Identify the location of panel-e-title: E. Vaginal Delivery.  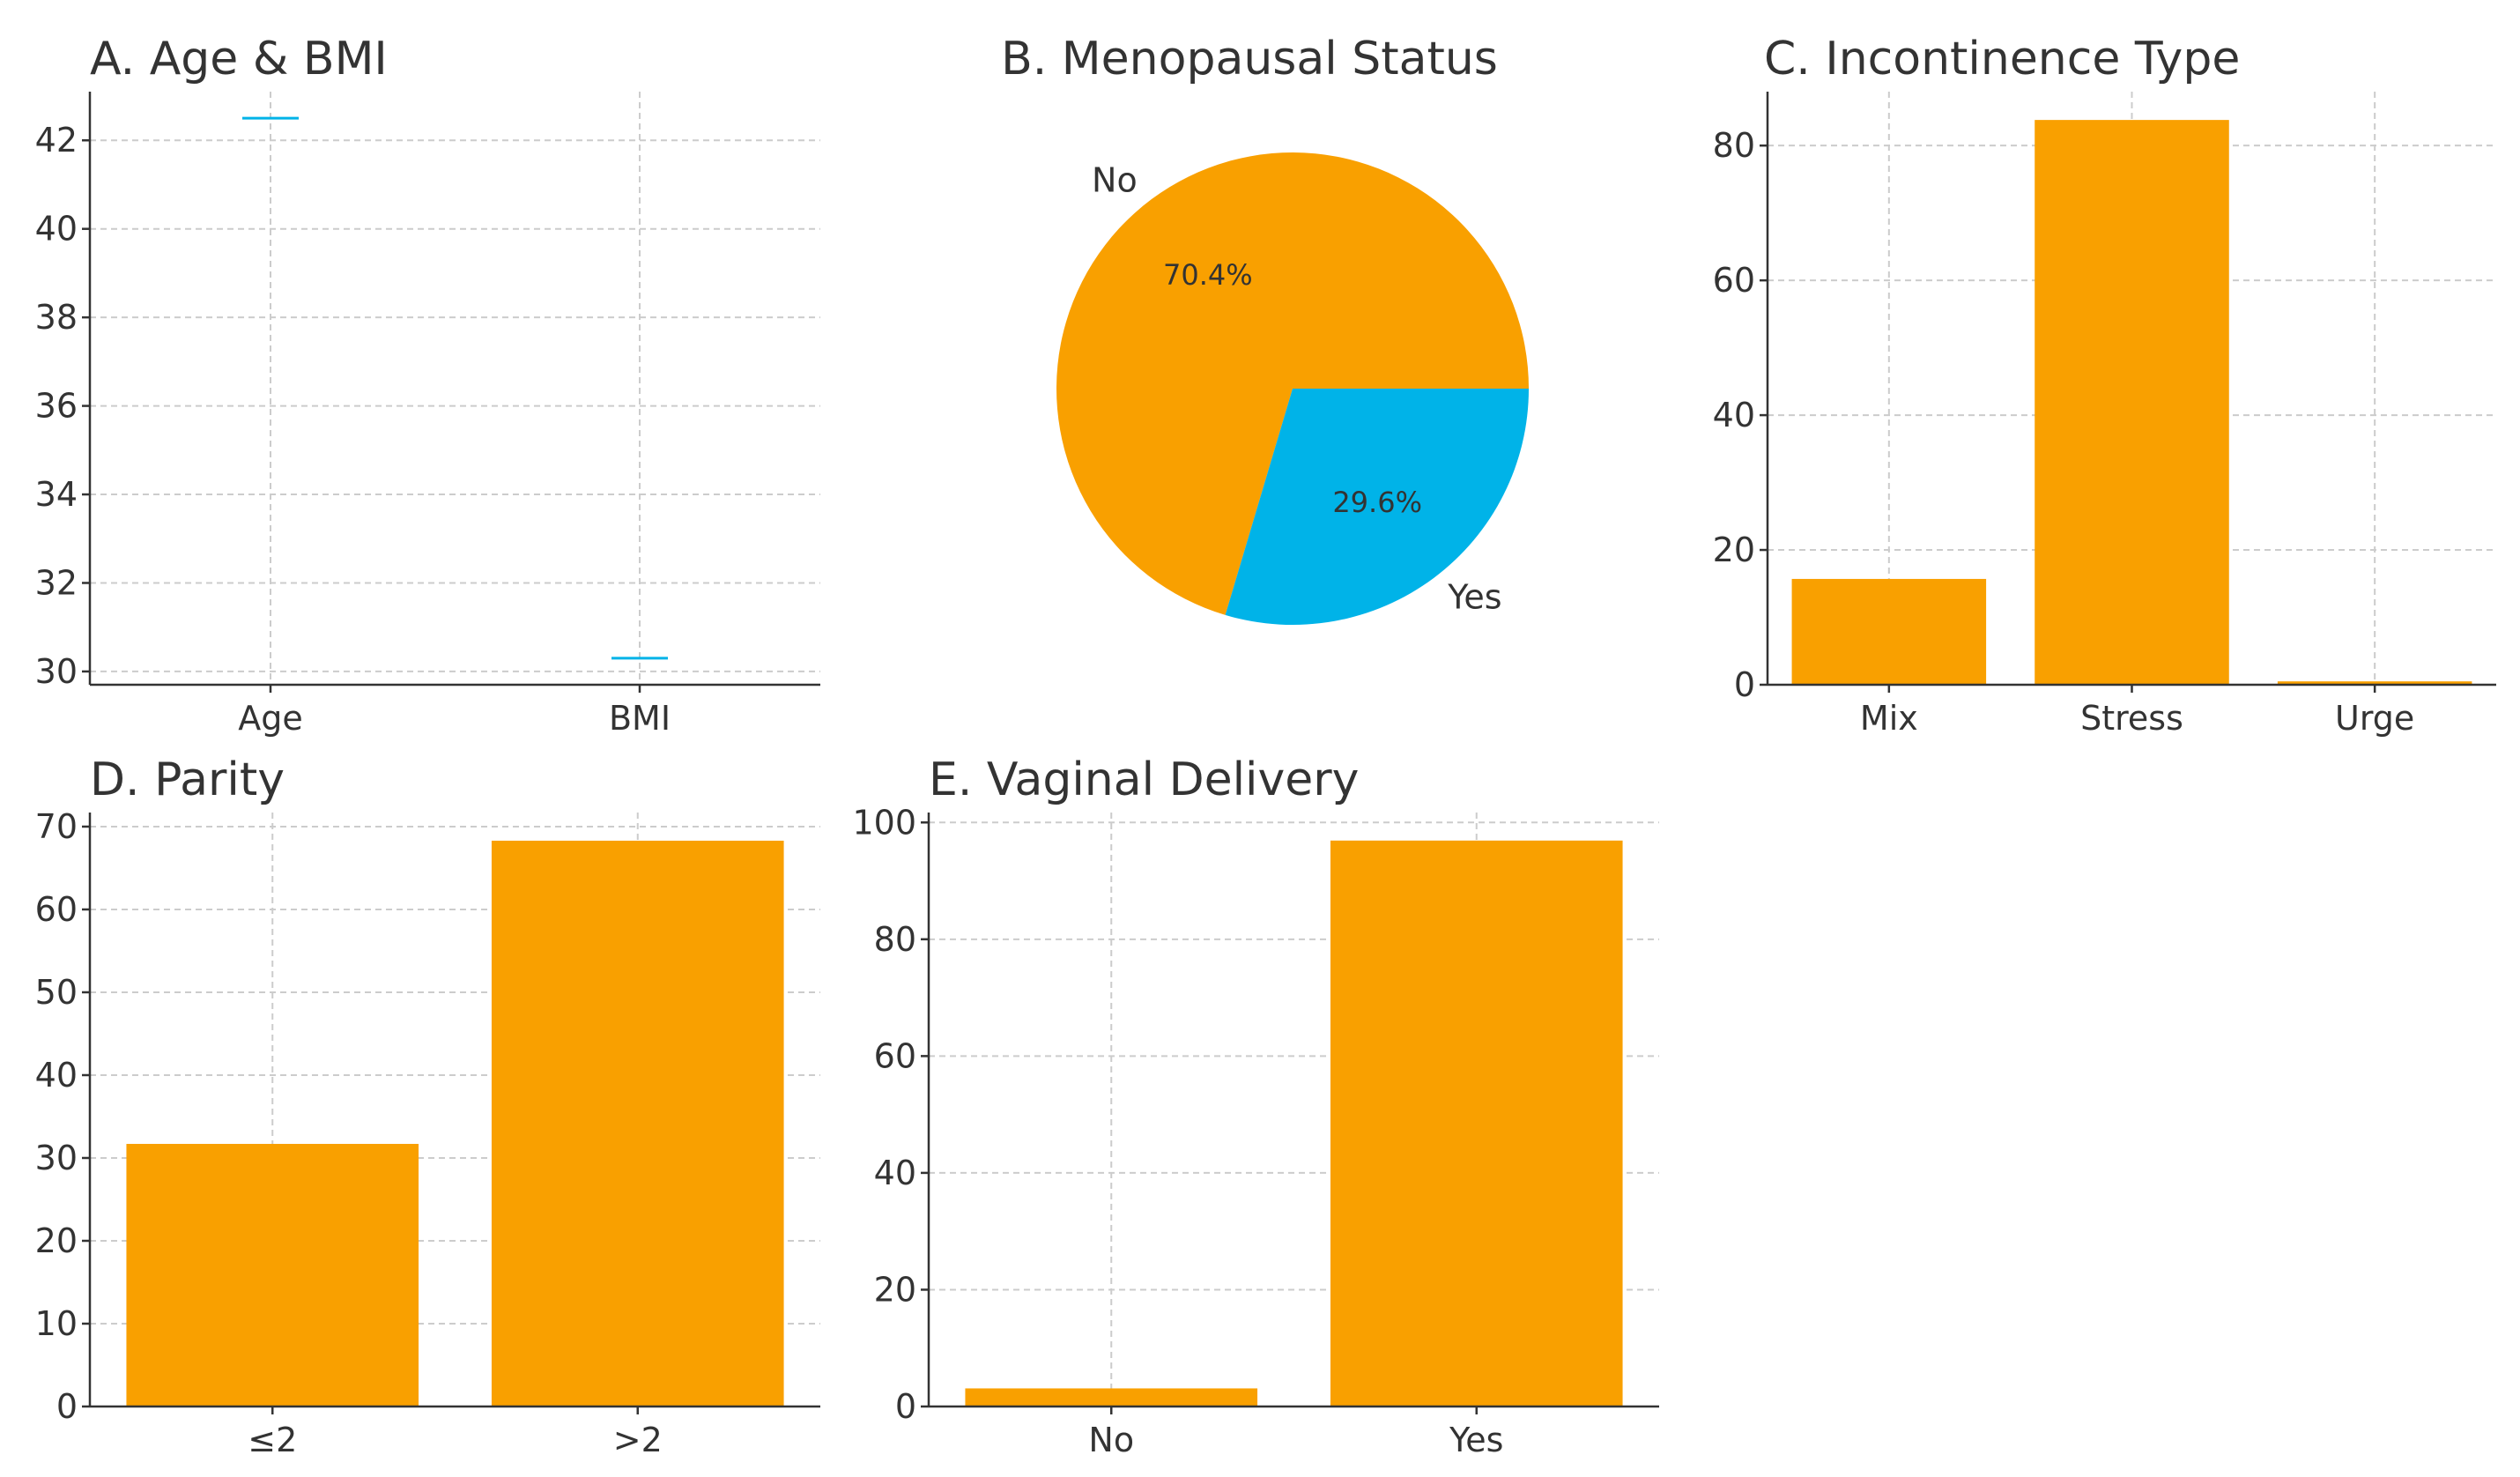
(1144, 779).